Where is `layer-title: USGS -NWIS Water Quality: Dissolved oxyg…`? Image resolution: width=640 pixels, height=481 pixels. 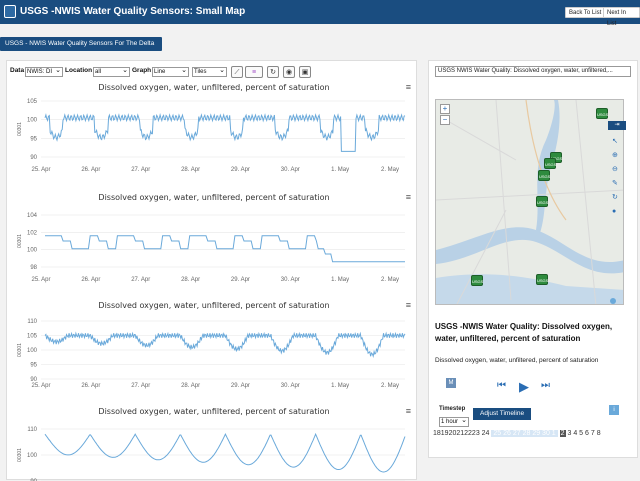 layer-title: USGS -NWIS Water Quality: Dissolved oxyg… is located at coordinates (524, 332).